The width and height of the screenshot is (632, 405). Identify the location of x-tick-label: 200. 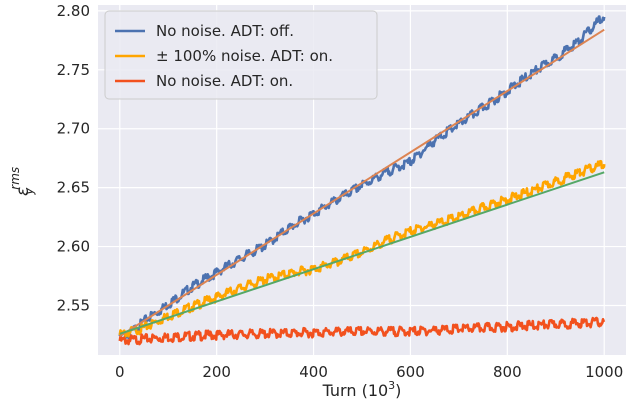
(216, 372).